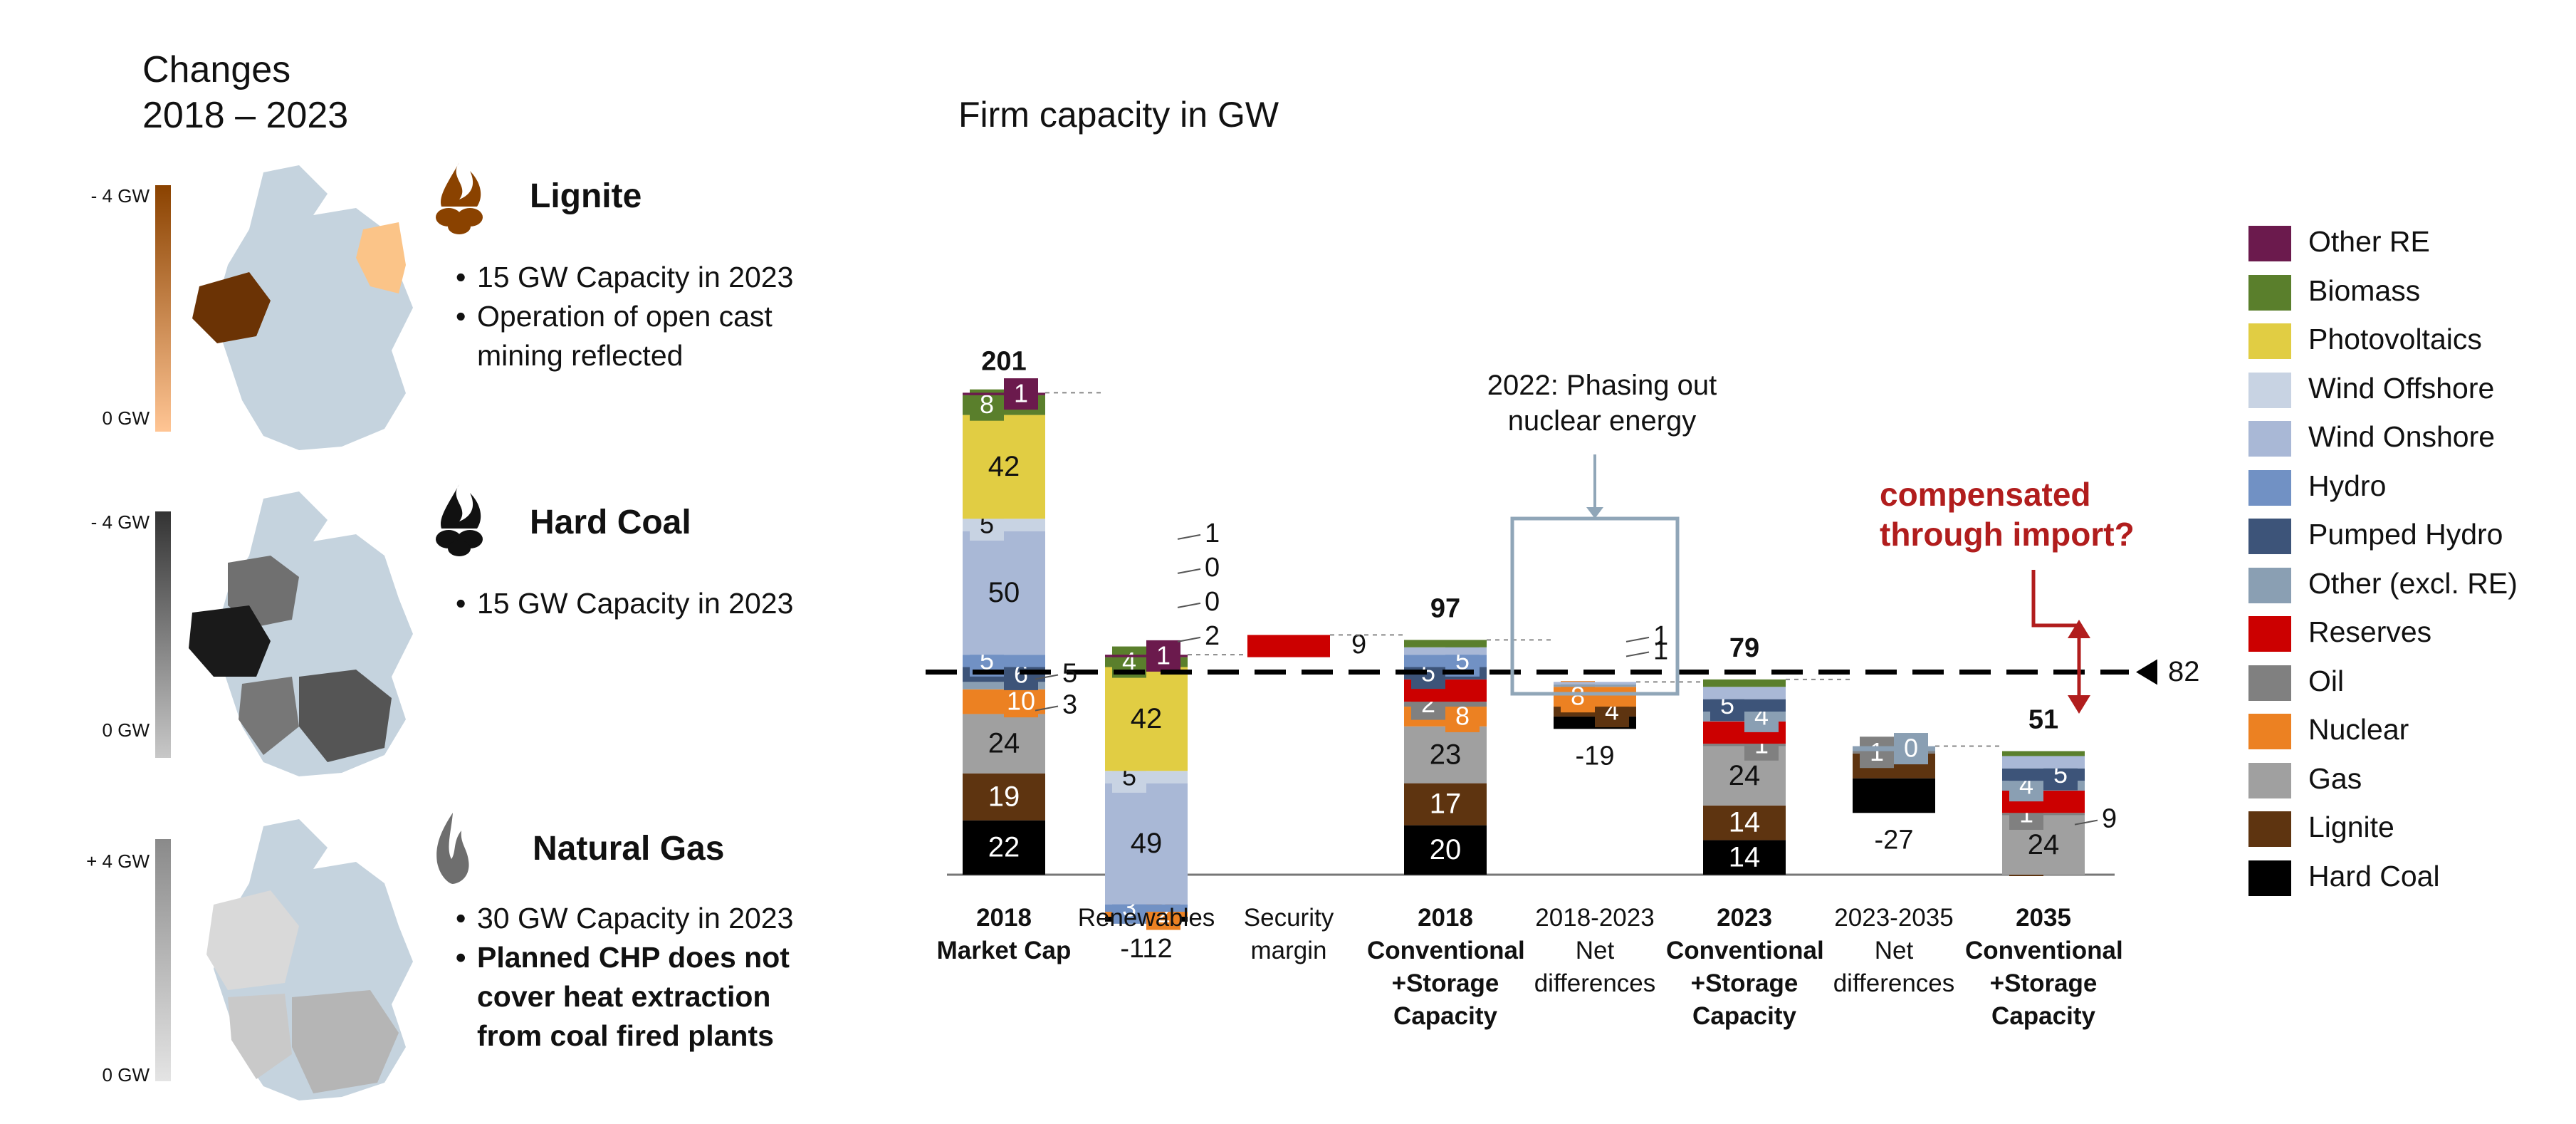  Describe the element at coordinates (1894, 983) in the screenshot. I see `x-category-line: differences` at that location.